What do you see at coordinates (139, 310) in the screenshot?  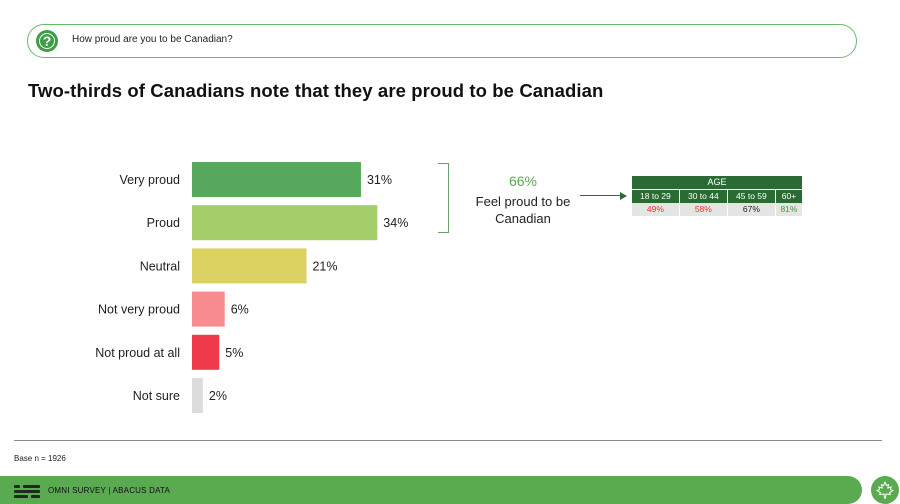 I see `category-label: Not very proud` at bounding box center [139, 310].